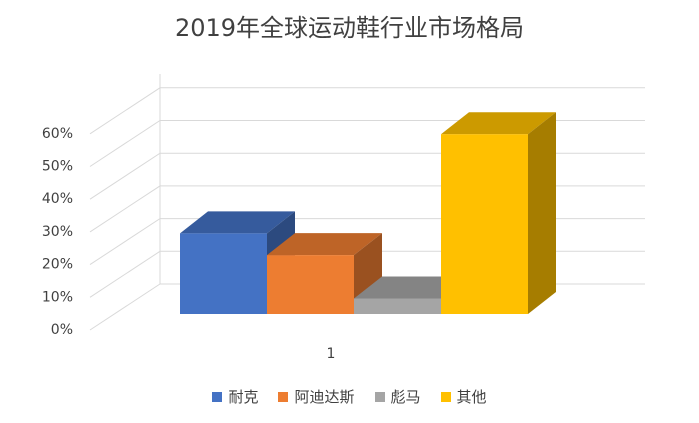  Describe the element at coordinates (243, 397) in the screenshot. I see `legend-label: 耐克` at that location.